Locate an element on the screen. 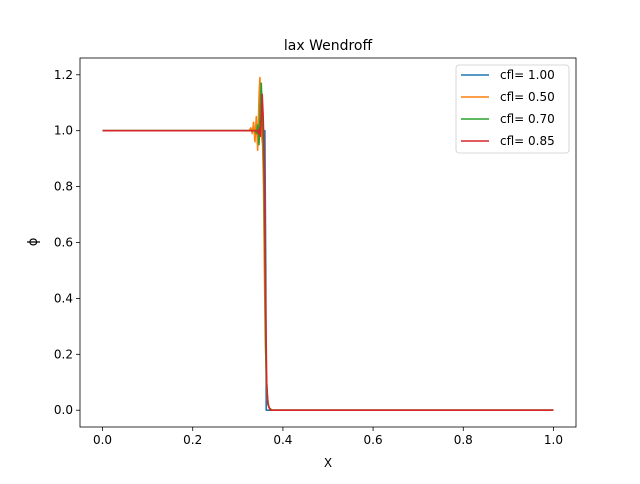 The image size is (640, 484). x-axis-ticks: 0.0 0.2 0.4 0.6 0.8 1.0 is located at coordinates (328, 437).